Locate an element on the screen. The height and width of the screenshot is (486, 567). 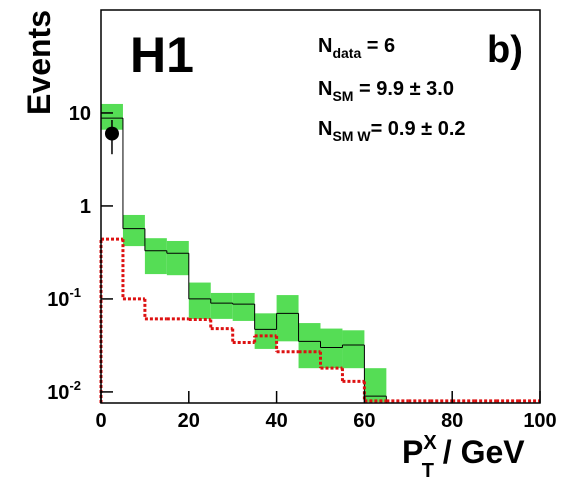
x-label-main: P is located at coordinates (412, 452).